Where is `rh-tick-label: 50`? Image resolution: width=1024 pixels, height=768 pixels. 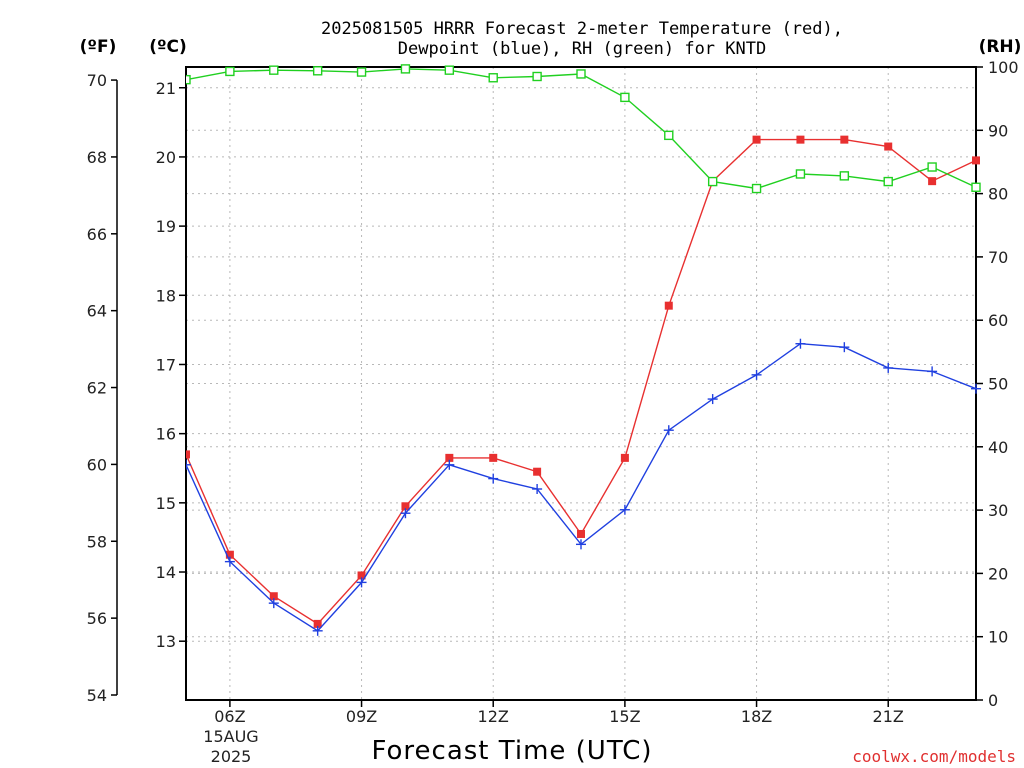 rh-tick-label: 50 is located at coordinates (998, 384).